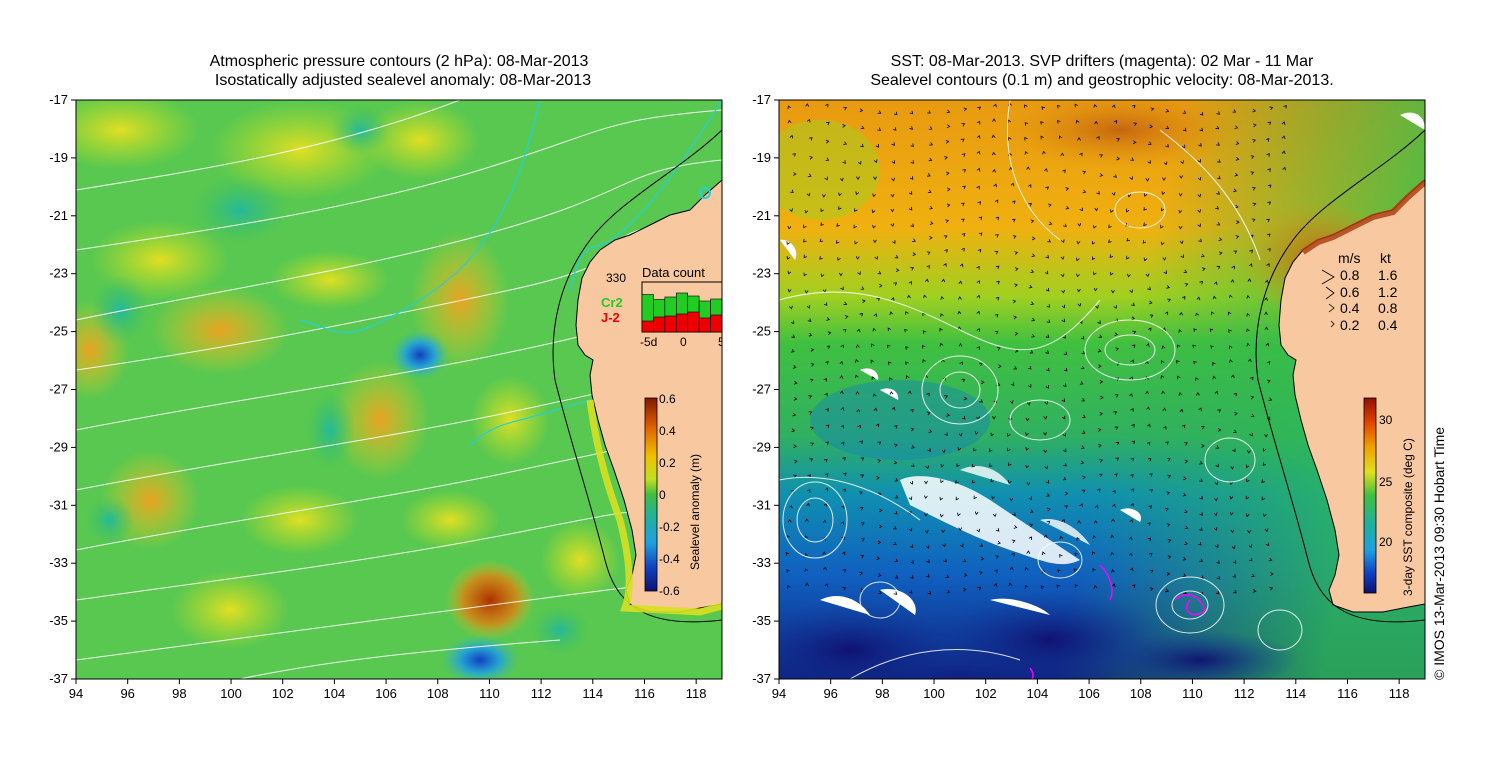 The height and width of the screenshot is (780, 1500). Describe the element at coordinates (1350, 275) in the screenshot. I see `velocity-legend-ms-0: 0.8` at that location.